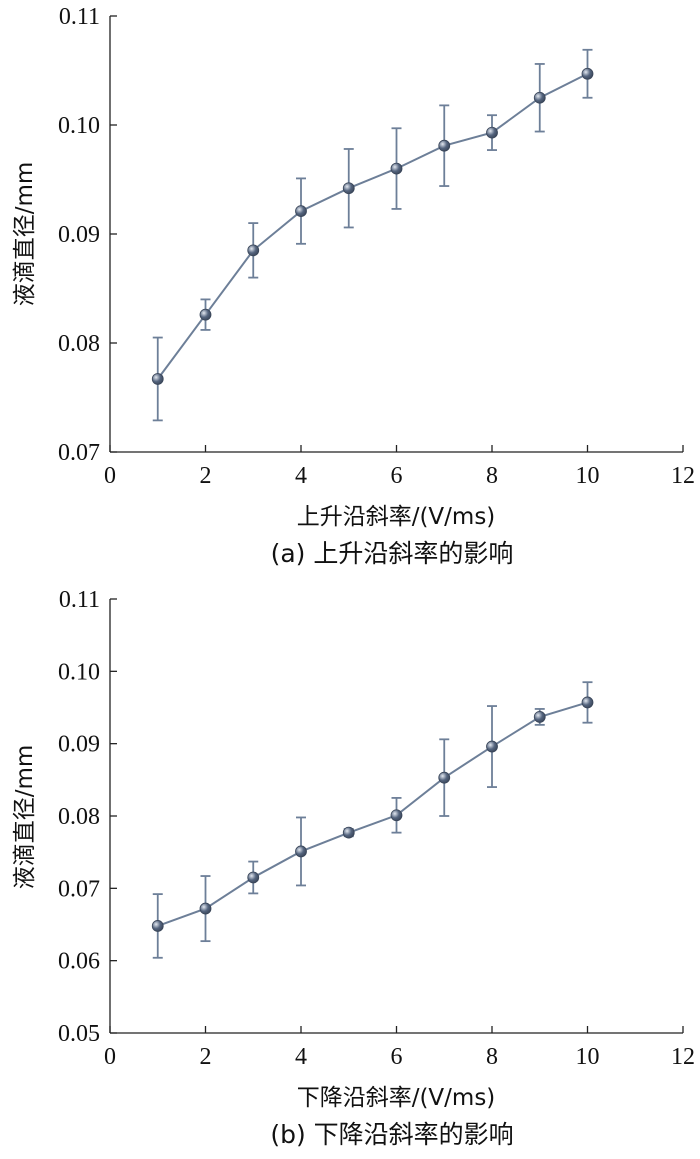 The image size is (700, 1159). What do you see at coordinates (391, 1134) in the screenshot?
I see `caption: (b) 下降沿斜率的影响` at bounding box center [391, 1134].